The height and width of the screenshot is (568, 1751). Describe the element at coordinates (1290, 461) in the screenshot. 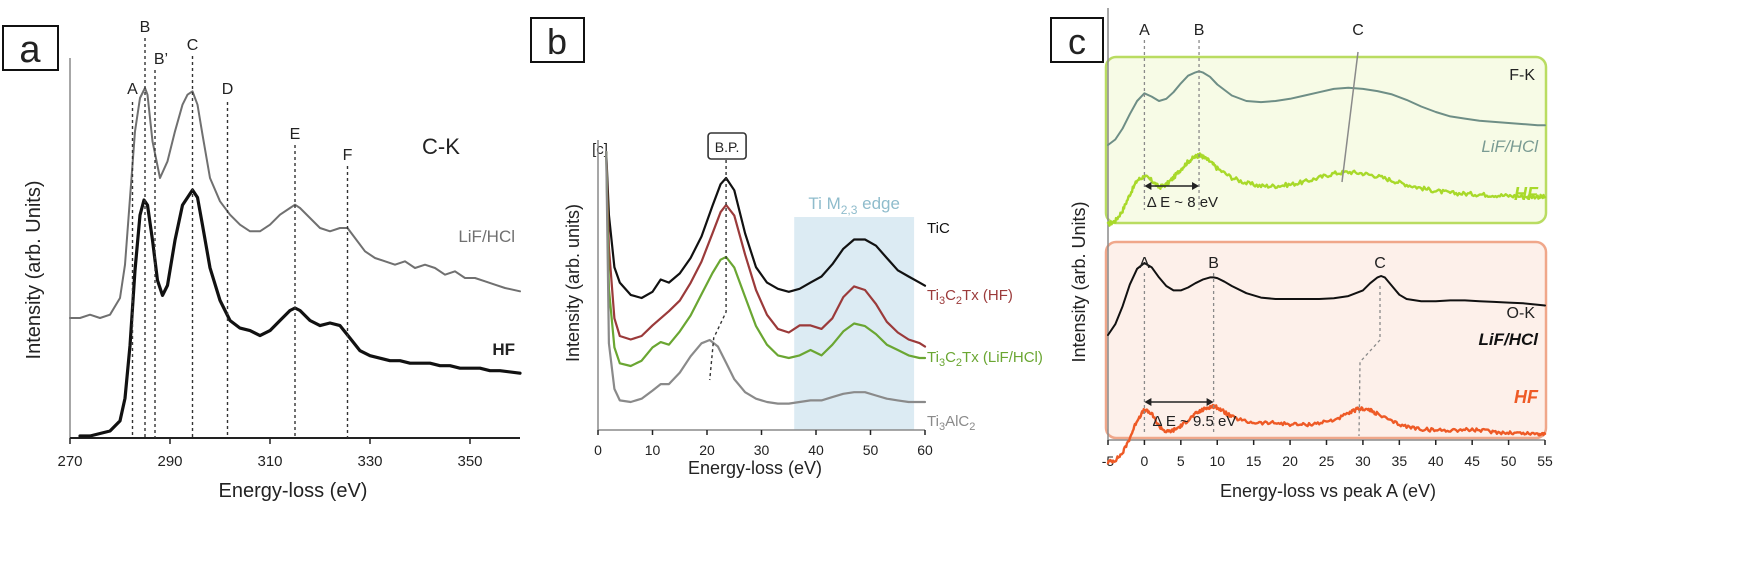

I see `panel-c-xtick-label: 20` at that location.